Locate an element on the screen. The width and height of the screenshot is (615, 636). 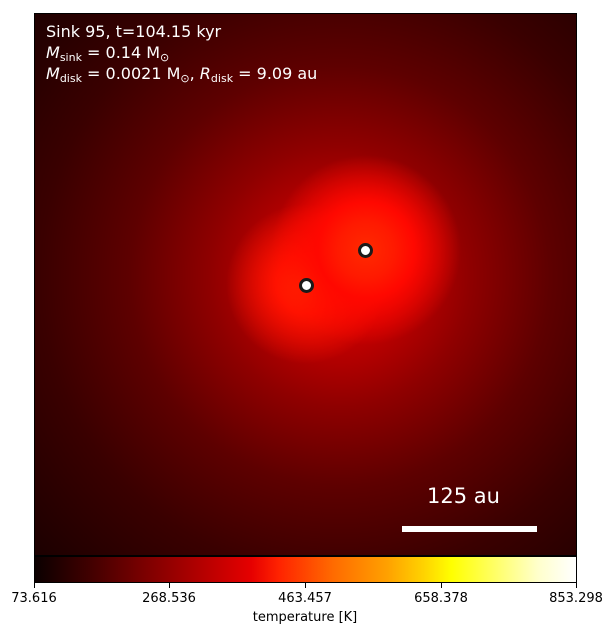
colorbar-label: temperature [K] is located at coordinates (305, 617).